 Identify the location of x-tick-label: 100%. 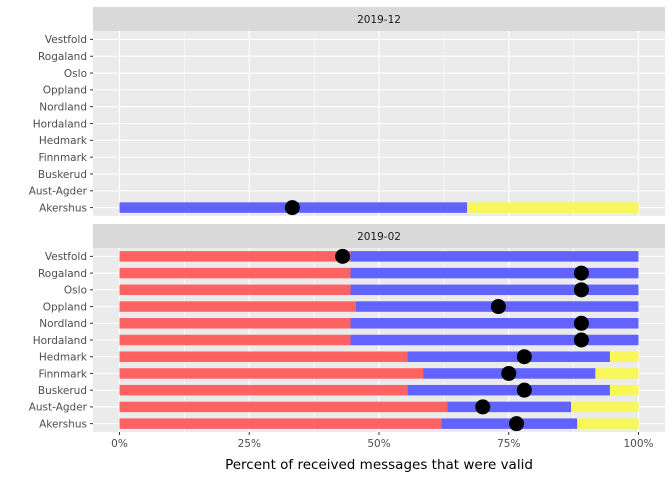
(638, 444).